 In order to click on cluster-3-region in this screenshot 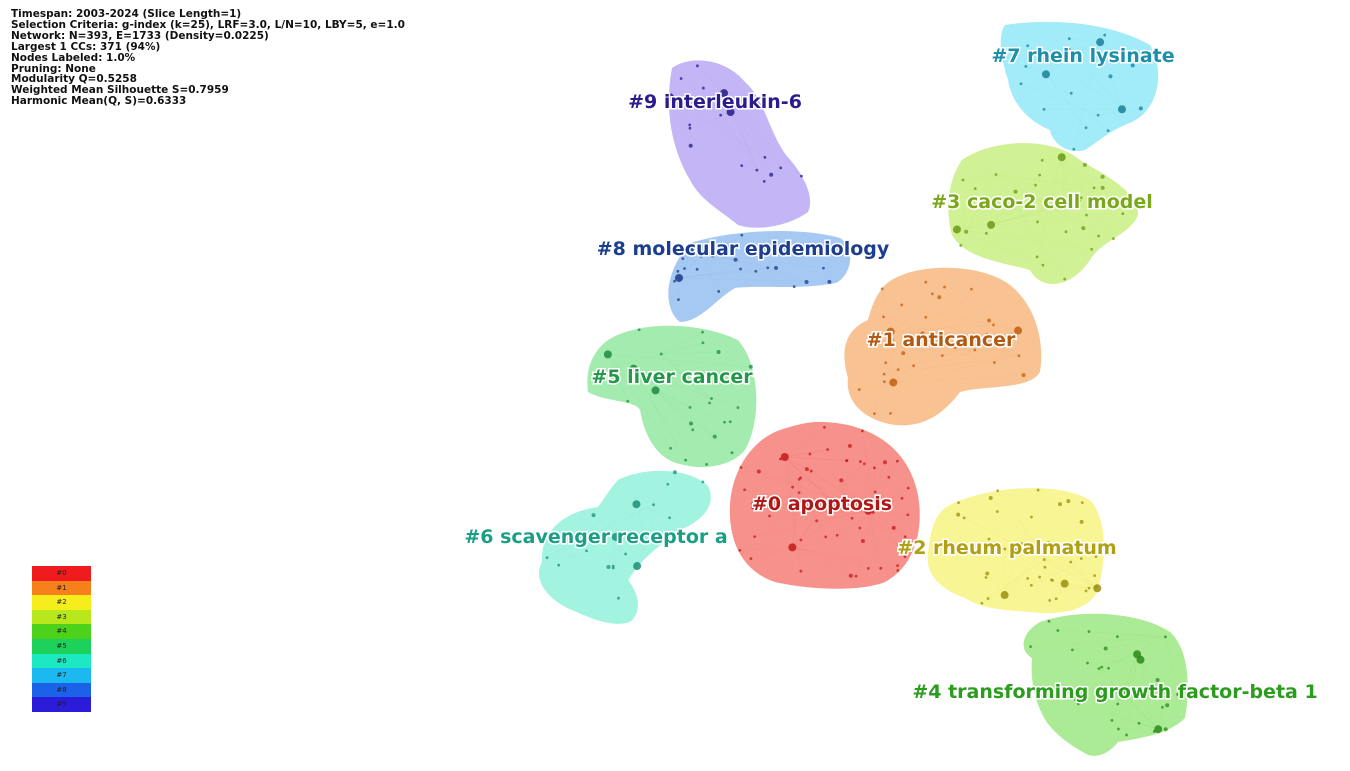, I will do `click(1043, 213)`.